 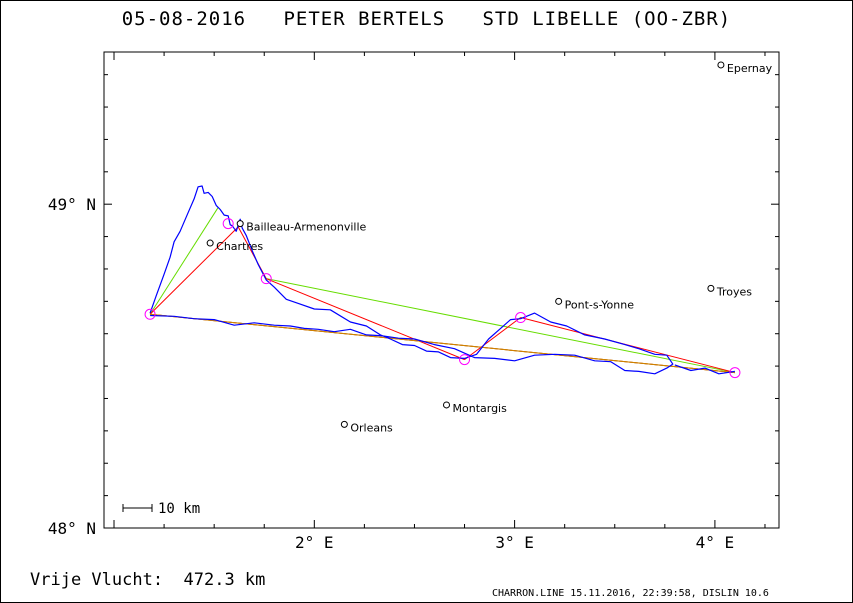 I want to click on place-label: Montargis, so click(x=480, y=408).